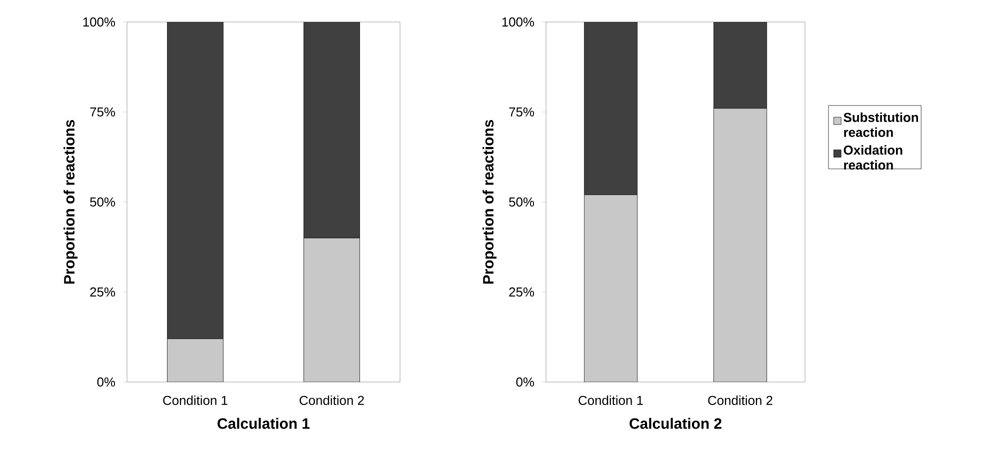 This screenshot has height=469, width=990. I want to click on x-axis-title: Calculation 1, so click(264, 423).